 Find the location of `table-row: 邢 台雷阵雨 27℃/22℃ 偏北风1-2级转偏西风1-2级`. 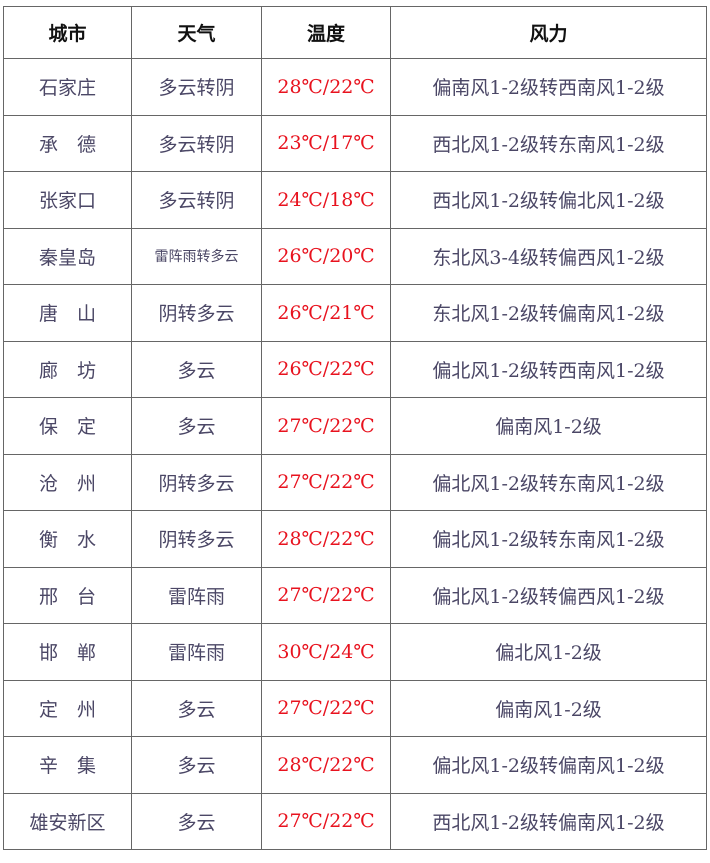

table-row: 邢 台雷阵雨 27℃/22℃ 偏北风1-2级转偏西风1-2级 is located at coordinates (355, 595).